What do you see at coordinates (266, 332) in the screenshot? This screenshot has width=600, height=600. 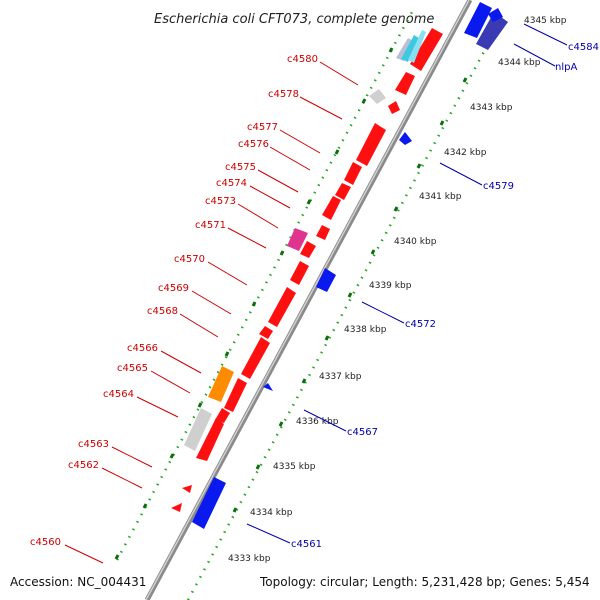 I see `gene-c4568` at bounding box center [266, 332].